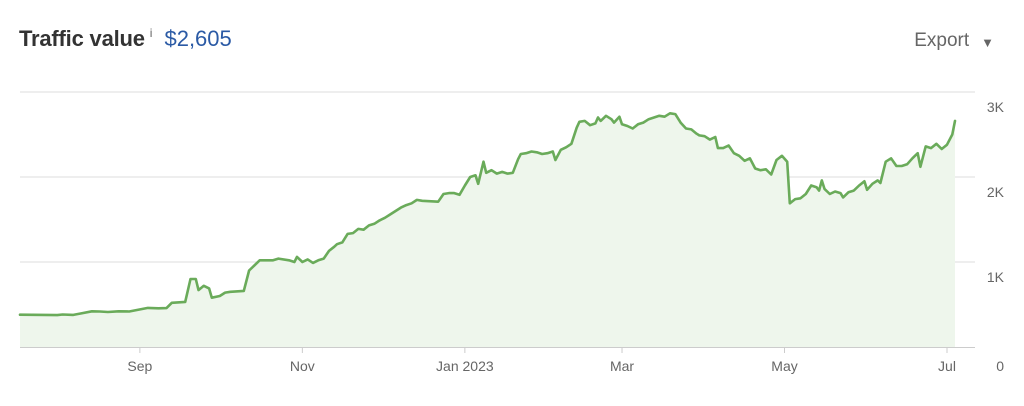 The width and height of the screenshot is (1024, 406). What do you see at coordinates (784, 366) in the screenshot?
I see `x-tick-label-4: May` at bounding box center [784, 366].